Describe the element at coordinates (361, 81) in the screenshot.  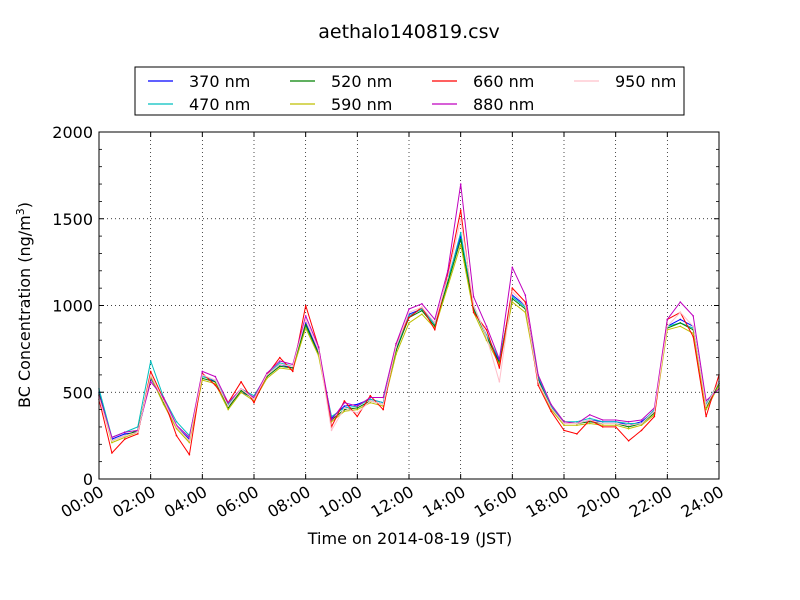
I see `legend-label-2: 520 nm` at that location.